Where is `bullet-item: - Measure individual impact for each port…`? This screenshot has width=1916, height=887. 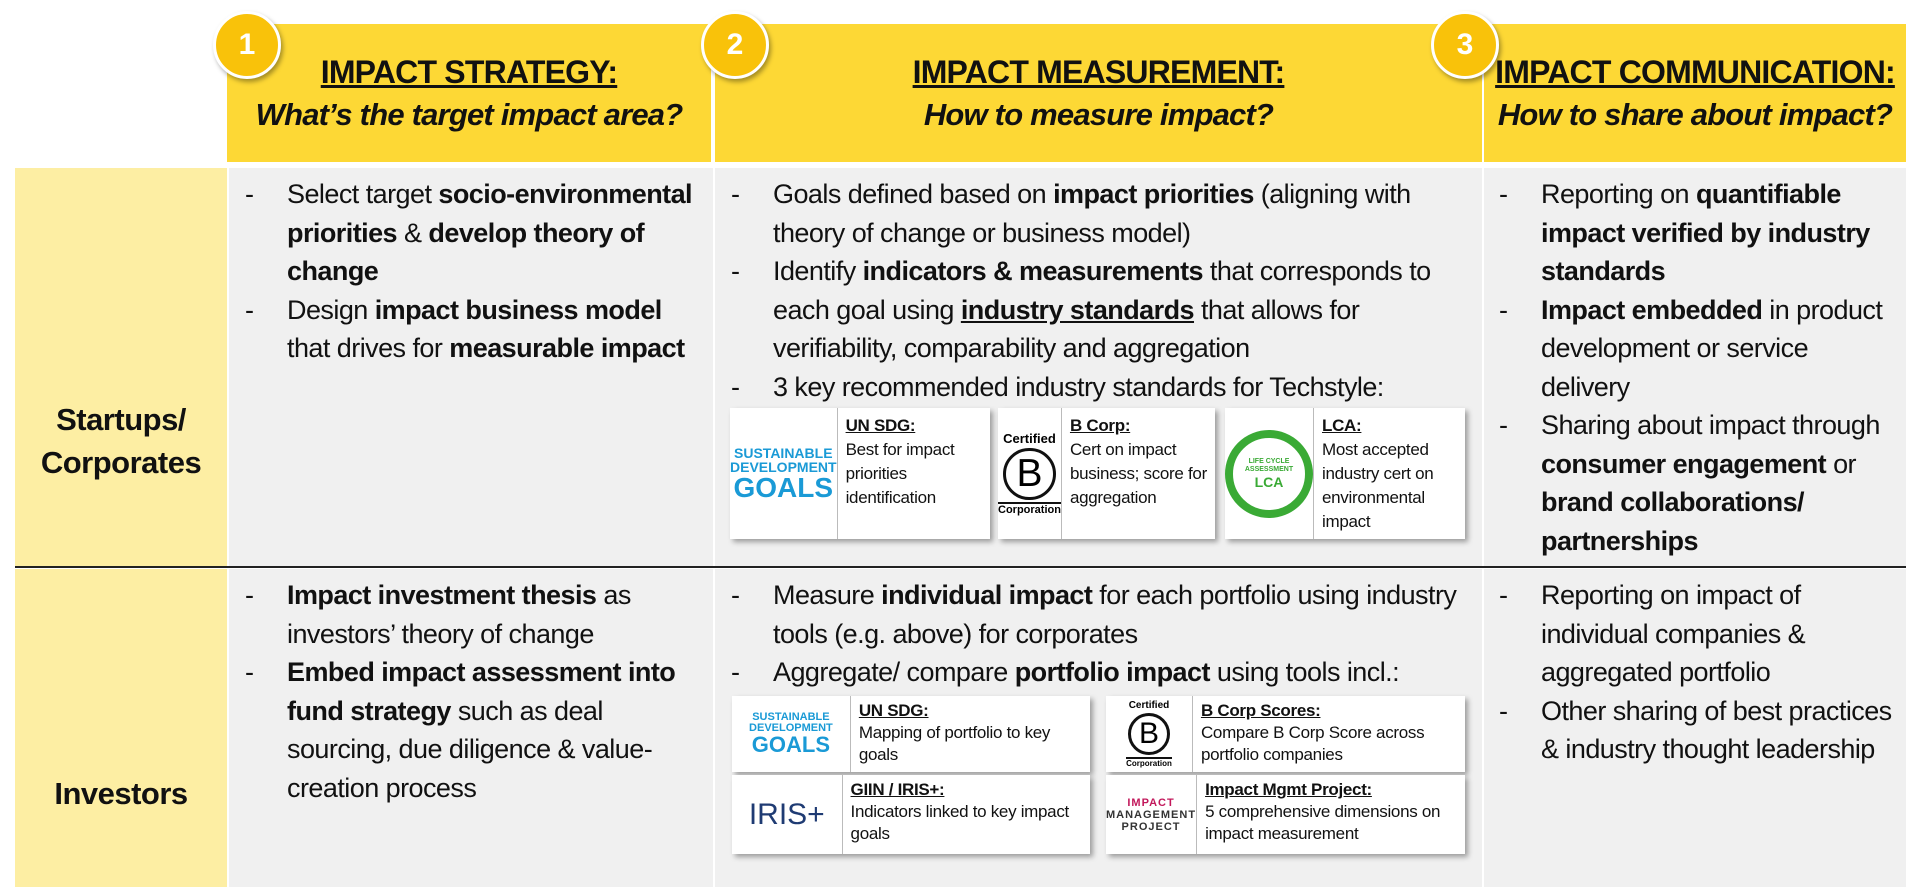
bullet-item: - Measure individual impact for each port… is located at coordinates (1102, 614).